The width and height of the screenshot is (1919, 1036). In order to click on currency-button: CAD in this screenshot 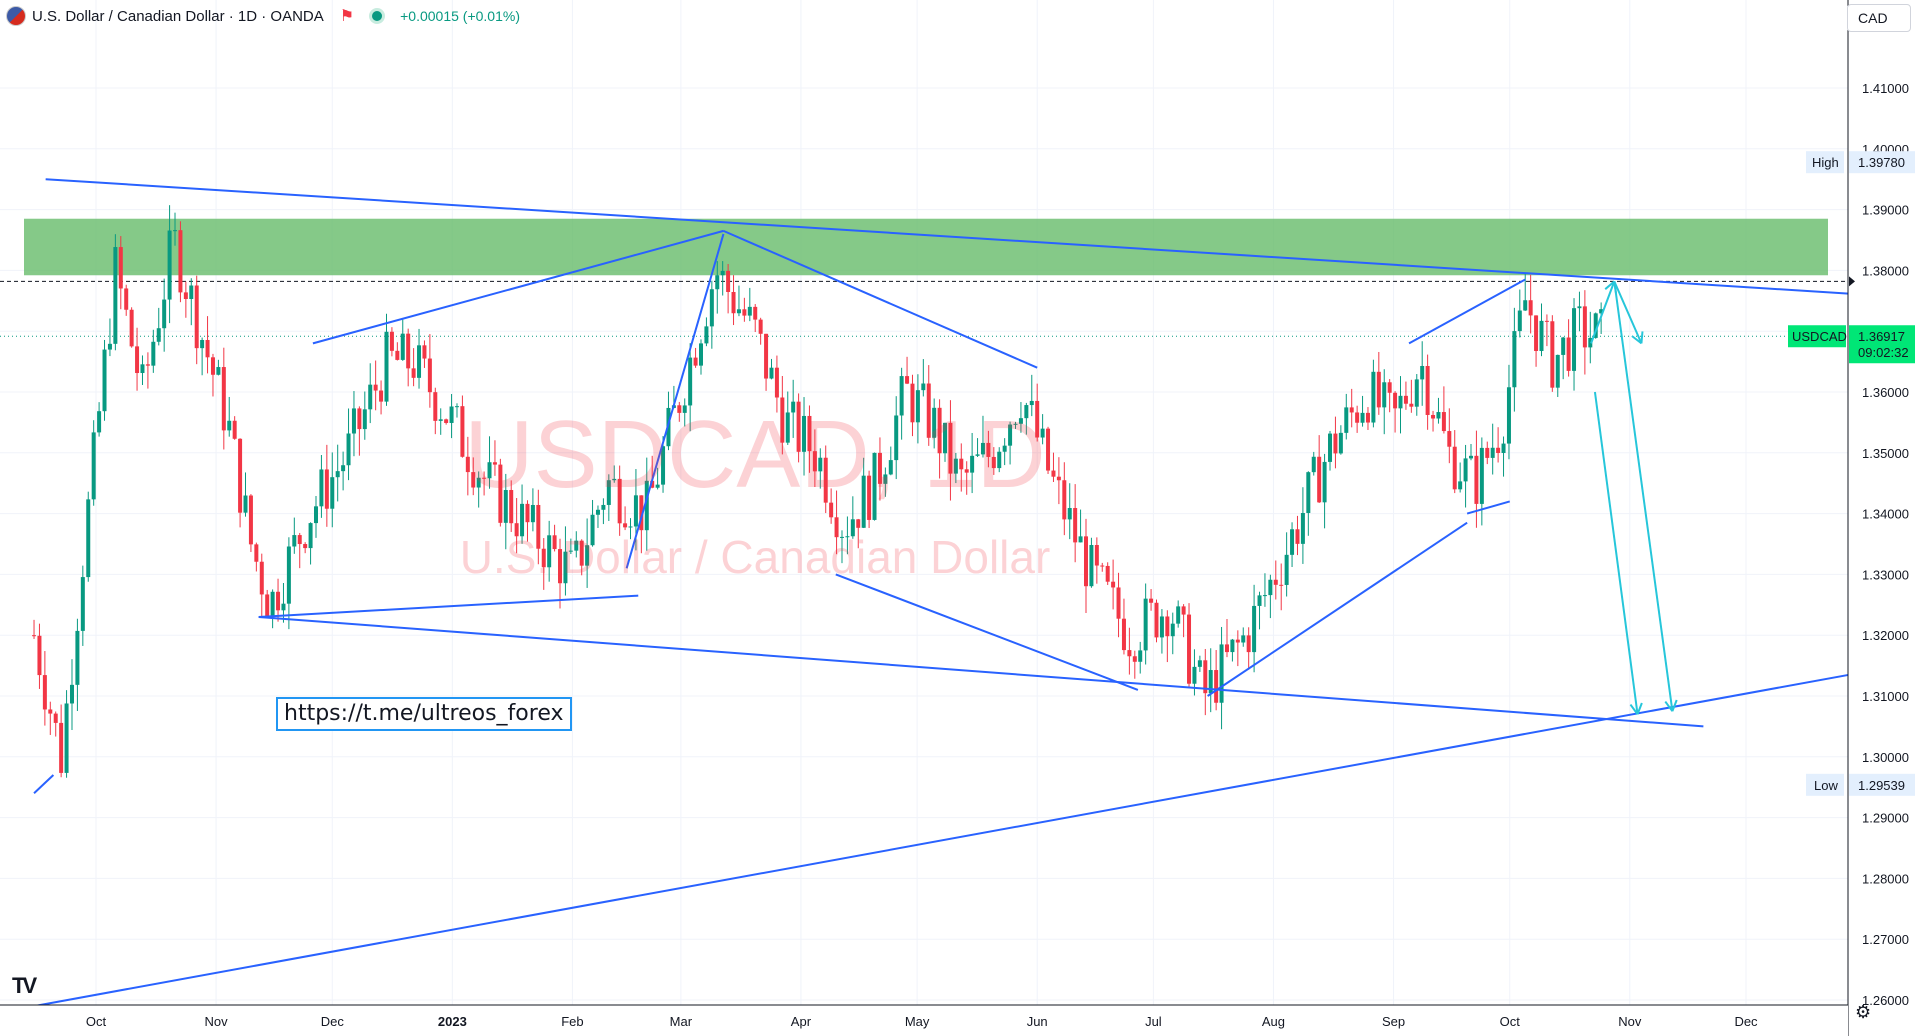, I will do `click(1879, 18)`.